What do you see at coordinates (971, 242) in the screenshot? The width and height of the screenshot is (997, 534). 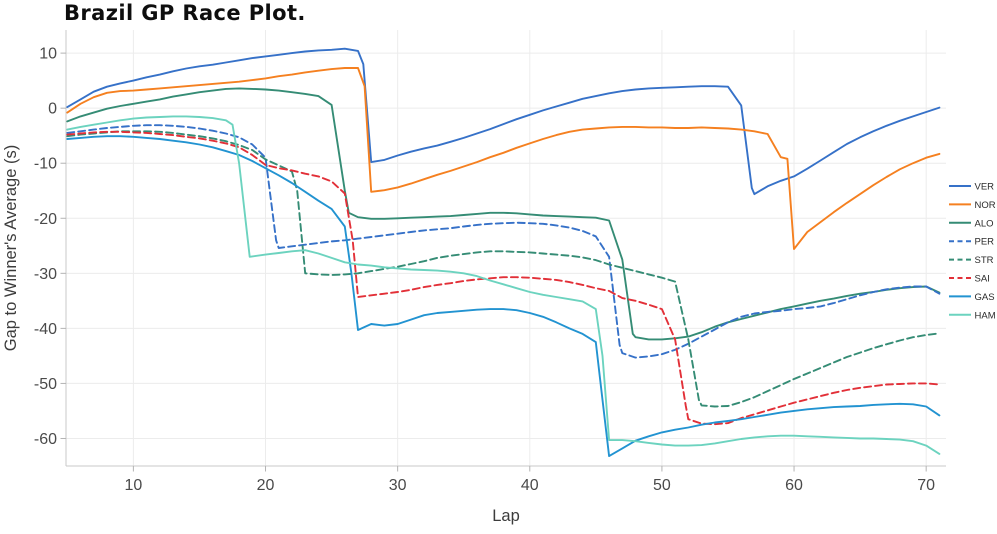 I see `legend-item-PER: PER` at bounding box center [971, 242].